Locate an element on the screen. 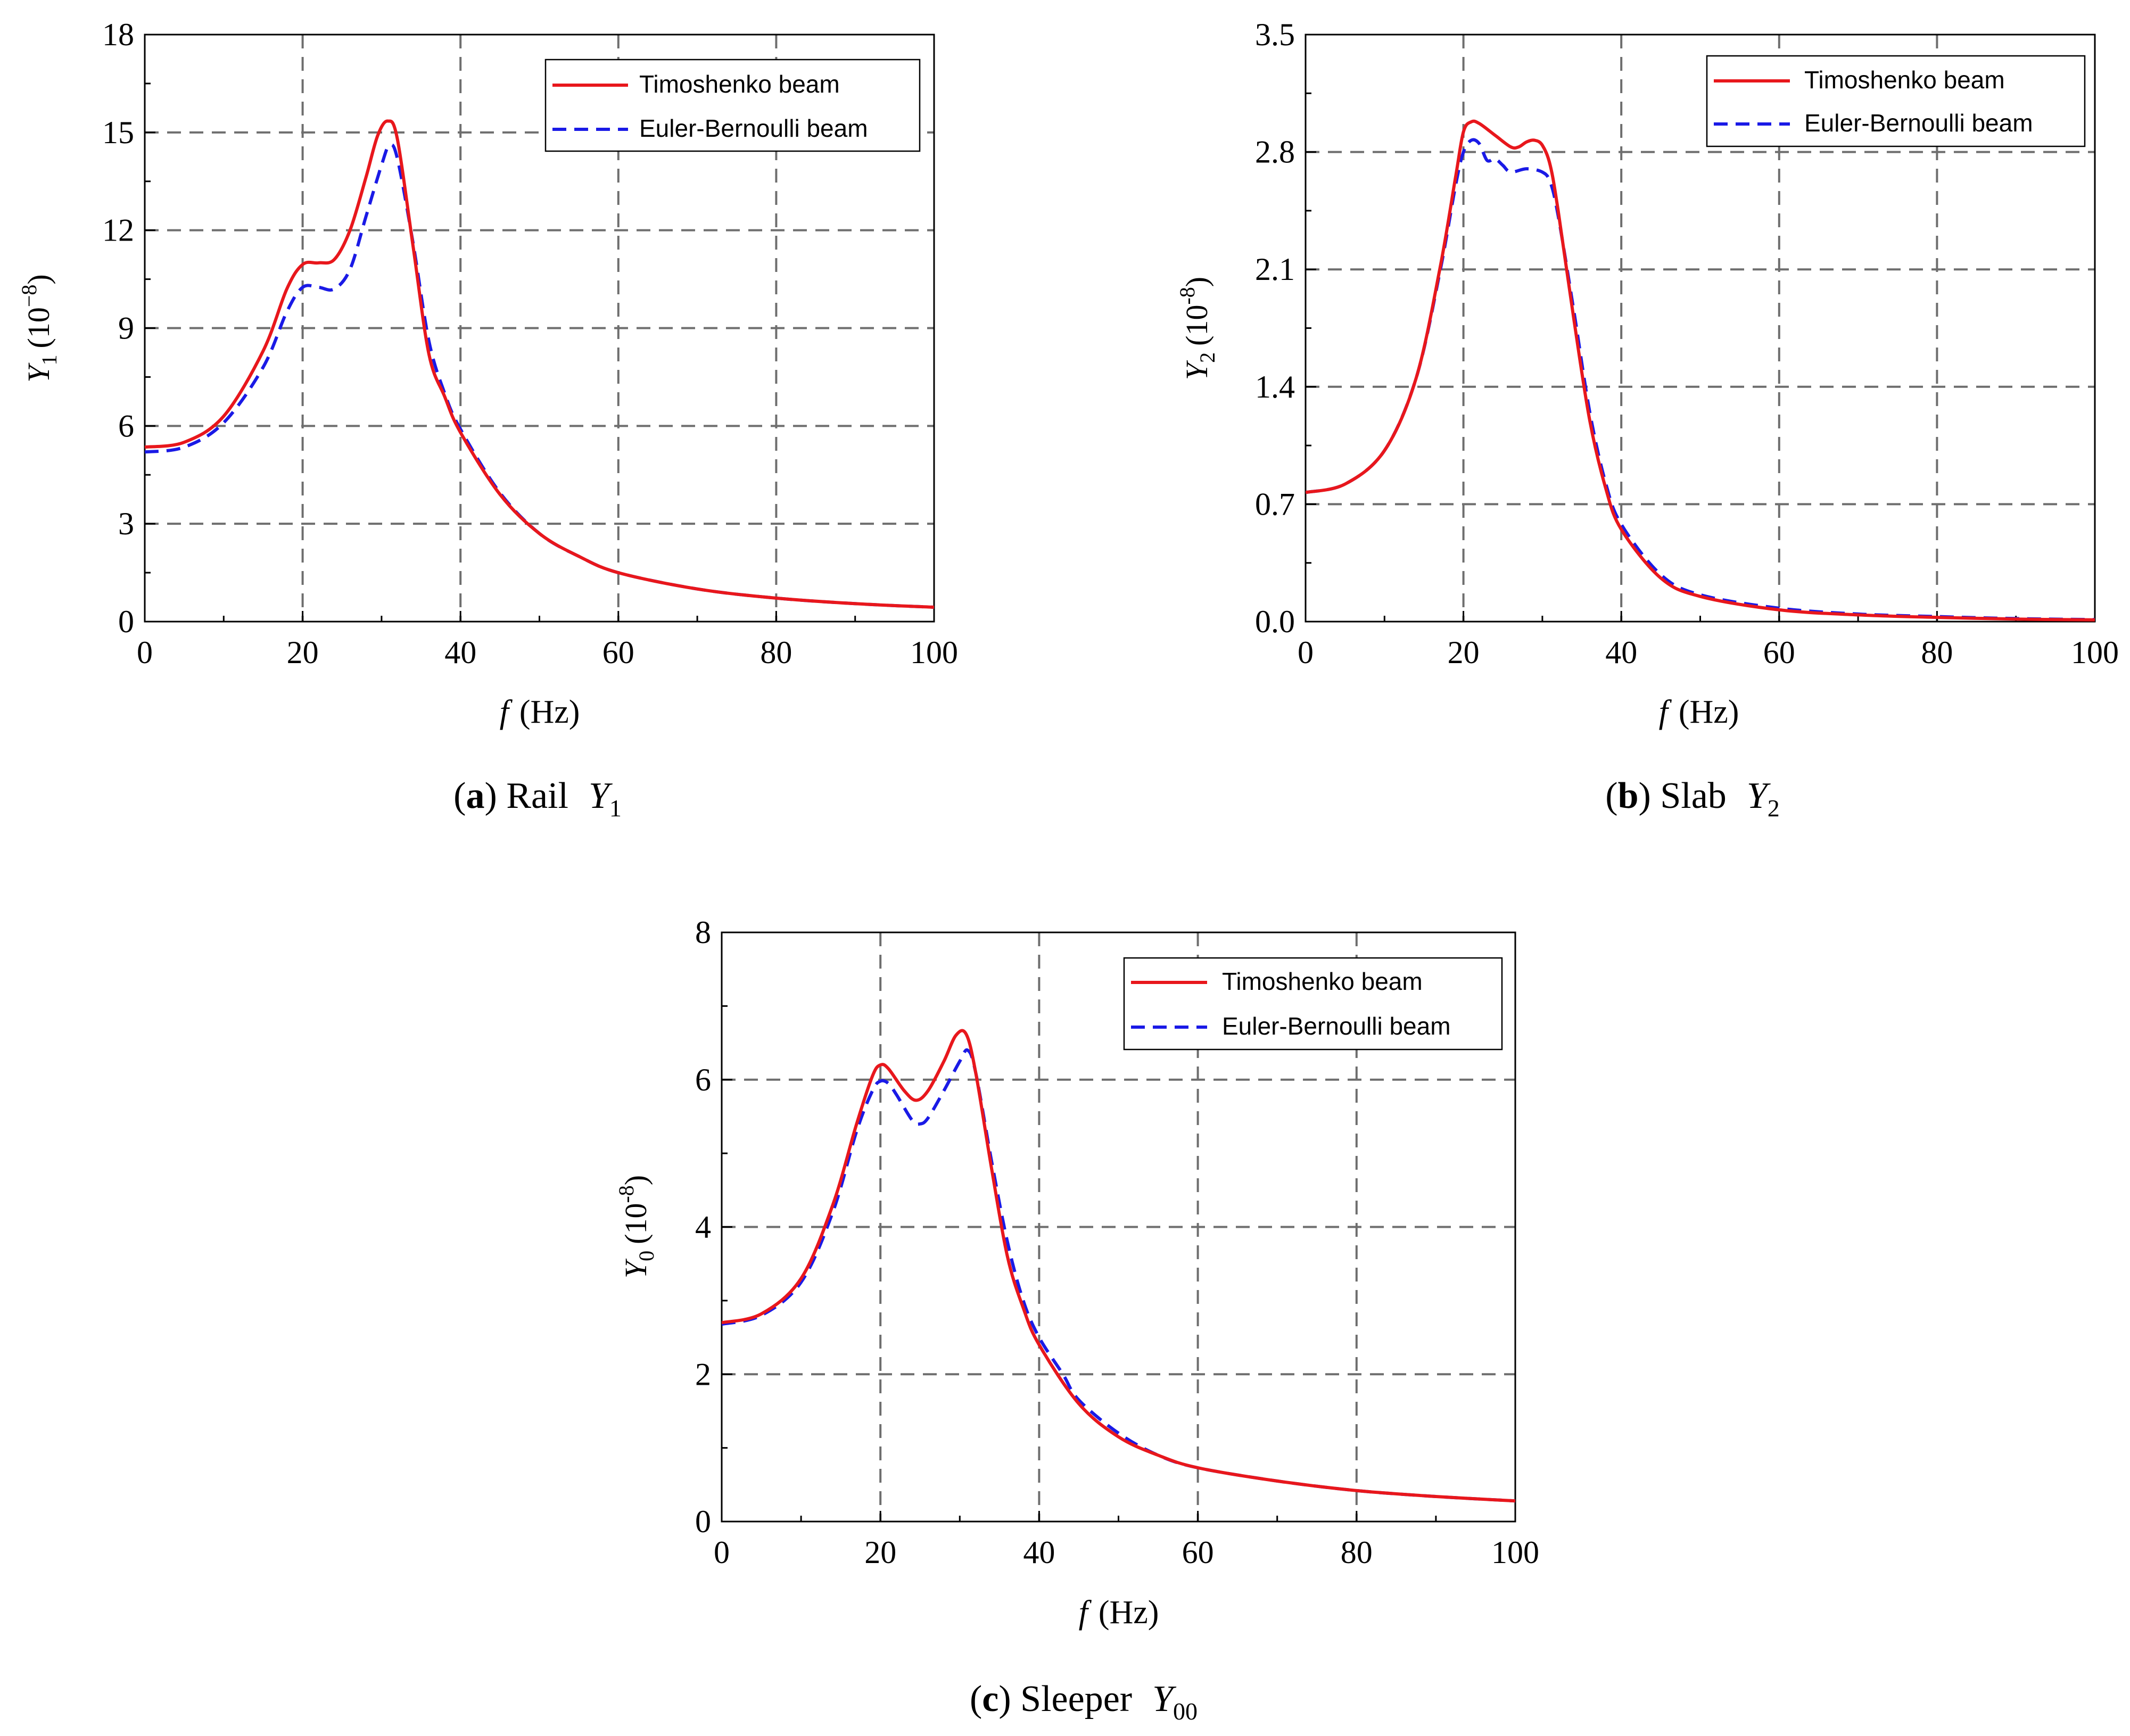 This screenshot has width=2130, height=1736. legend-b: Timoshenko beam Euler-Bernoulli beam is located at coordinates (1896, 101).